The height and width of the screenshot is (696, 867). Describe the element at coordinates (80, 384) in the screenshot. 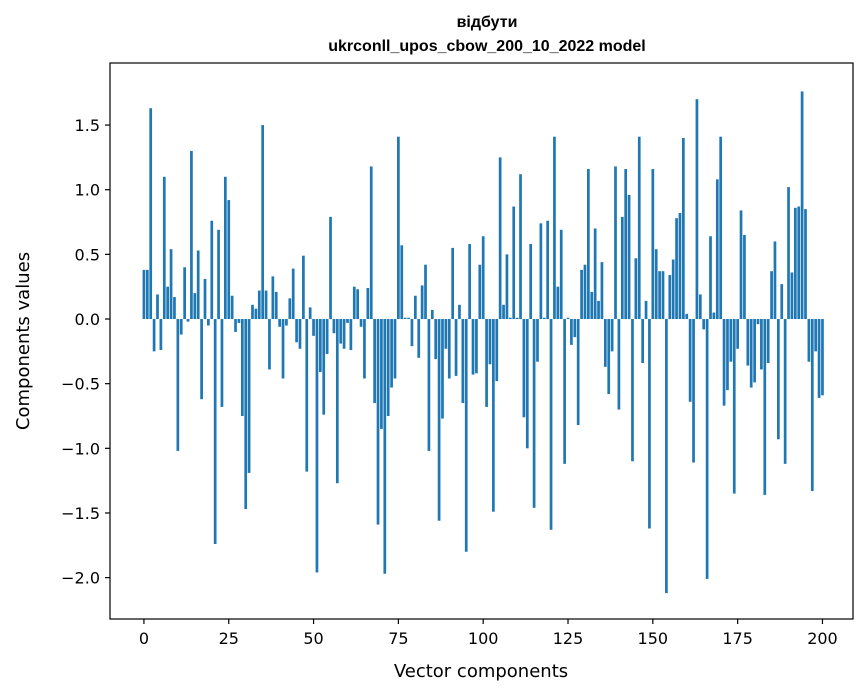

I see `y-tick-label: −0.5` at that location.